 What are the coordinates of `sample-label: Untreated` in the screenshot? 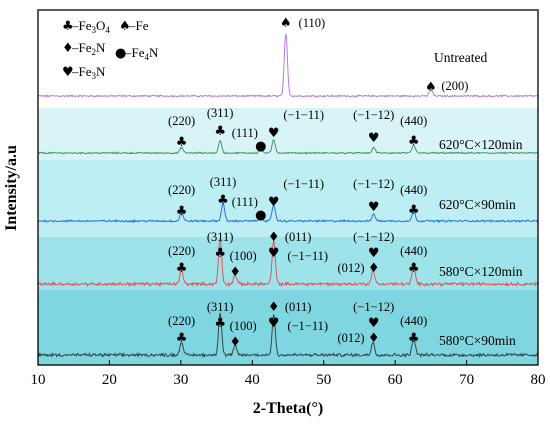 It's located at (460, 57).